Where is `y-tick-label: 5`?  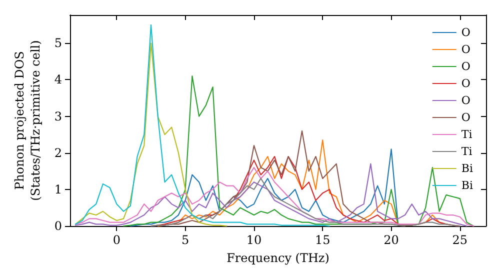 y-tick-label: 5 is located at coordinates (58, 43).